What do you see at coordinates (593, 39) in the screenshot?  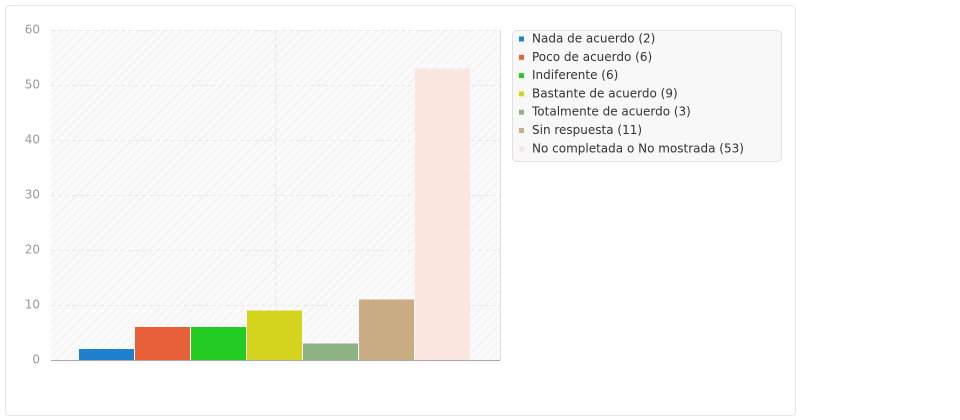 I see `legend-label: Nada de acuerdo (2)` at bounding box center [593, 39].